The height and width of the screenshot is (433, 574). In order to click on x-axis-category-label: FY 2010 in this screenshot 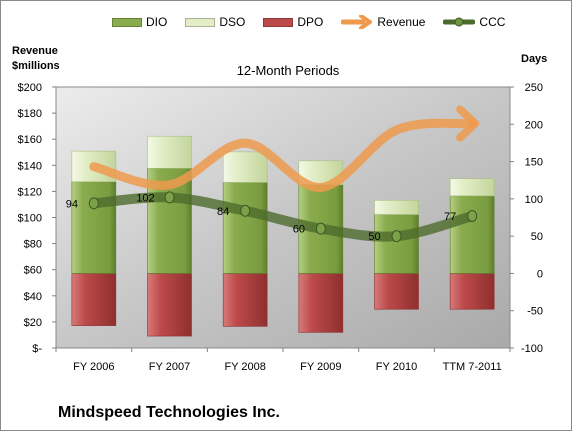, I will do `click(396, 367)`.